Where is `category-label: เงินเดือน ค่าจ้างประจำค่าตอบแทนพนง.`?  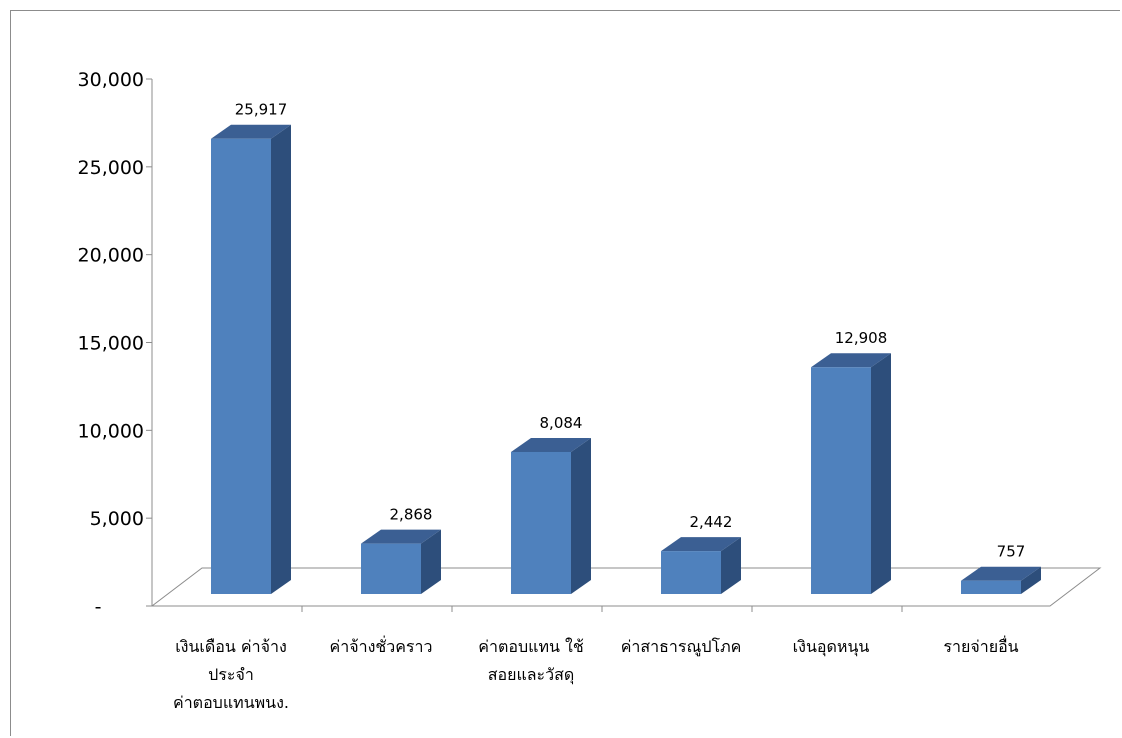
category-label: เงินเดือน ค่าจ้างประจำค่าตอบแทนพนง. is located at coordinates (231, 674).